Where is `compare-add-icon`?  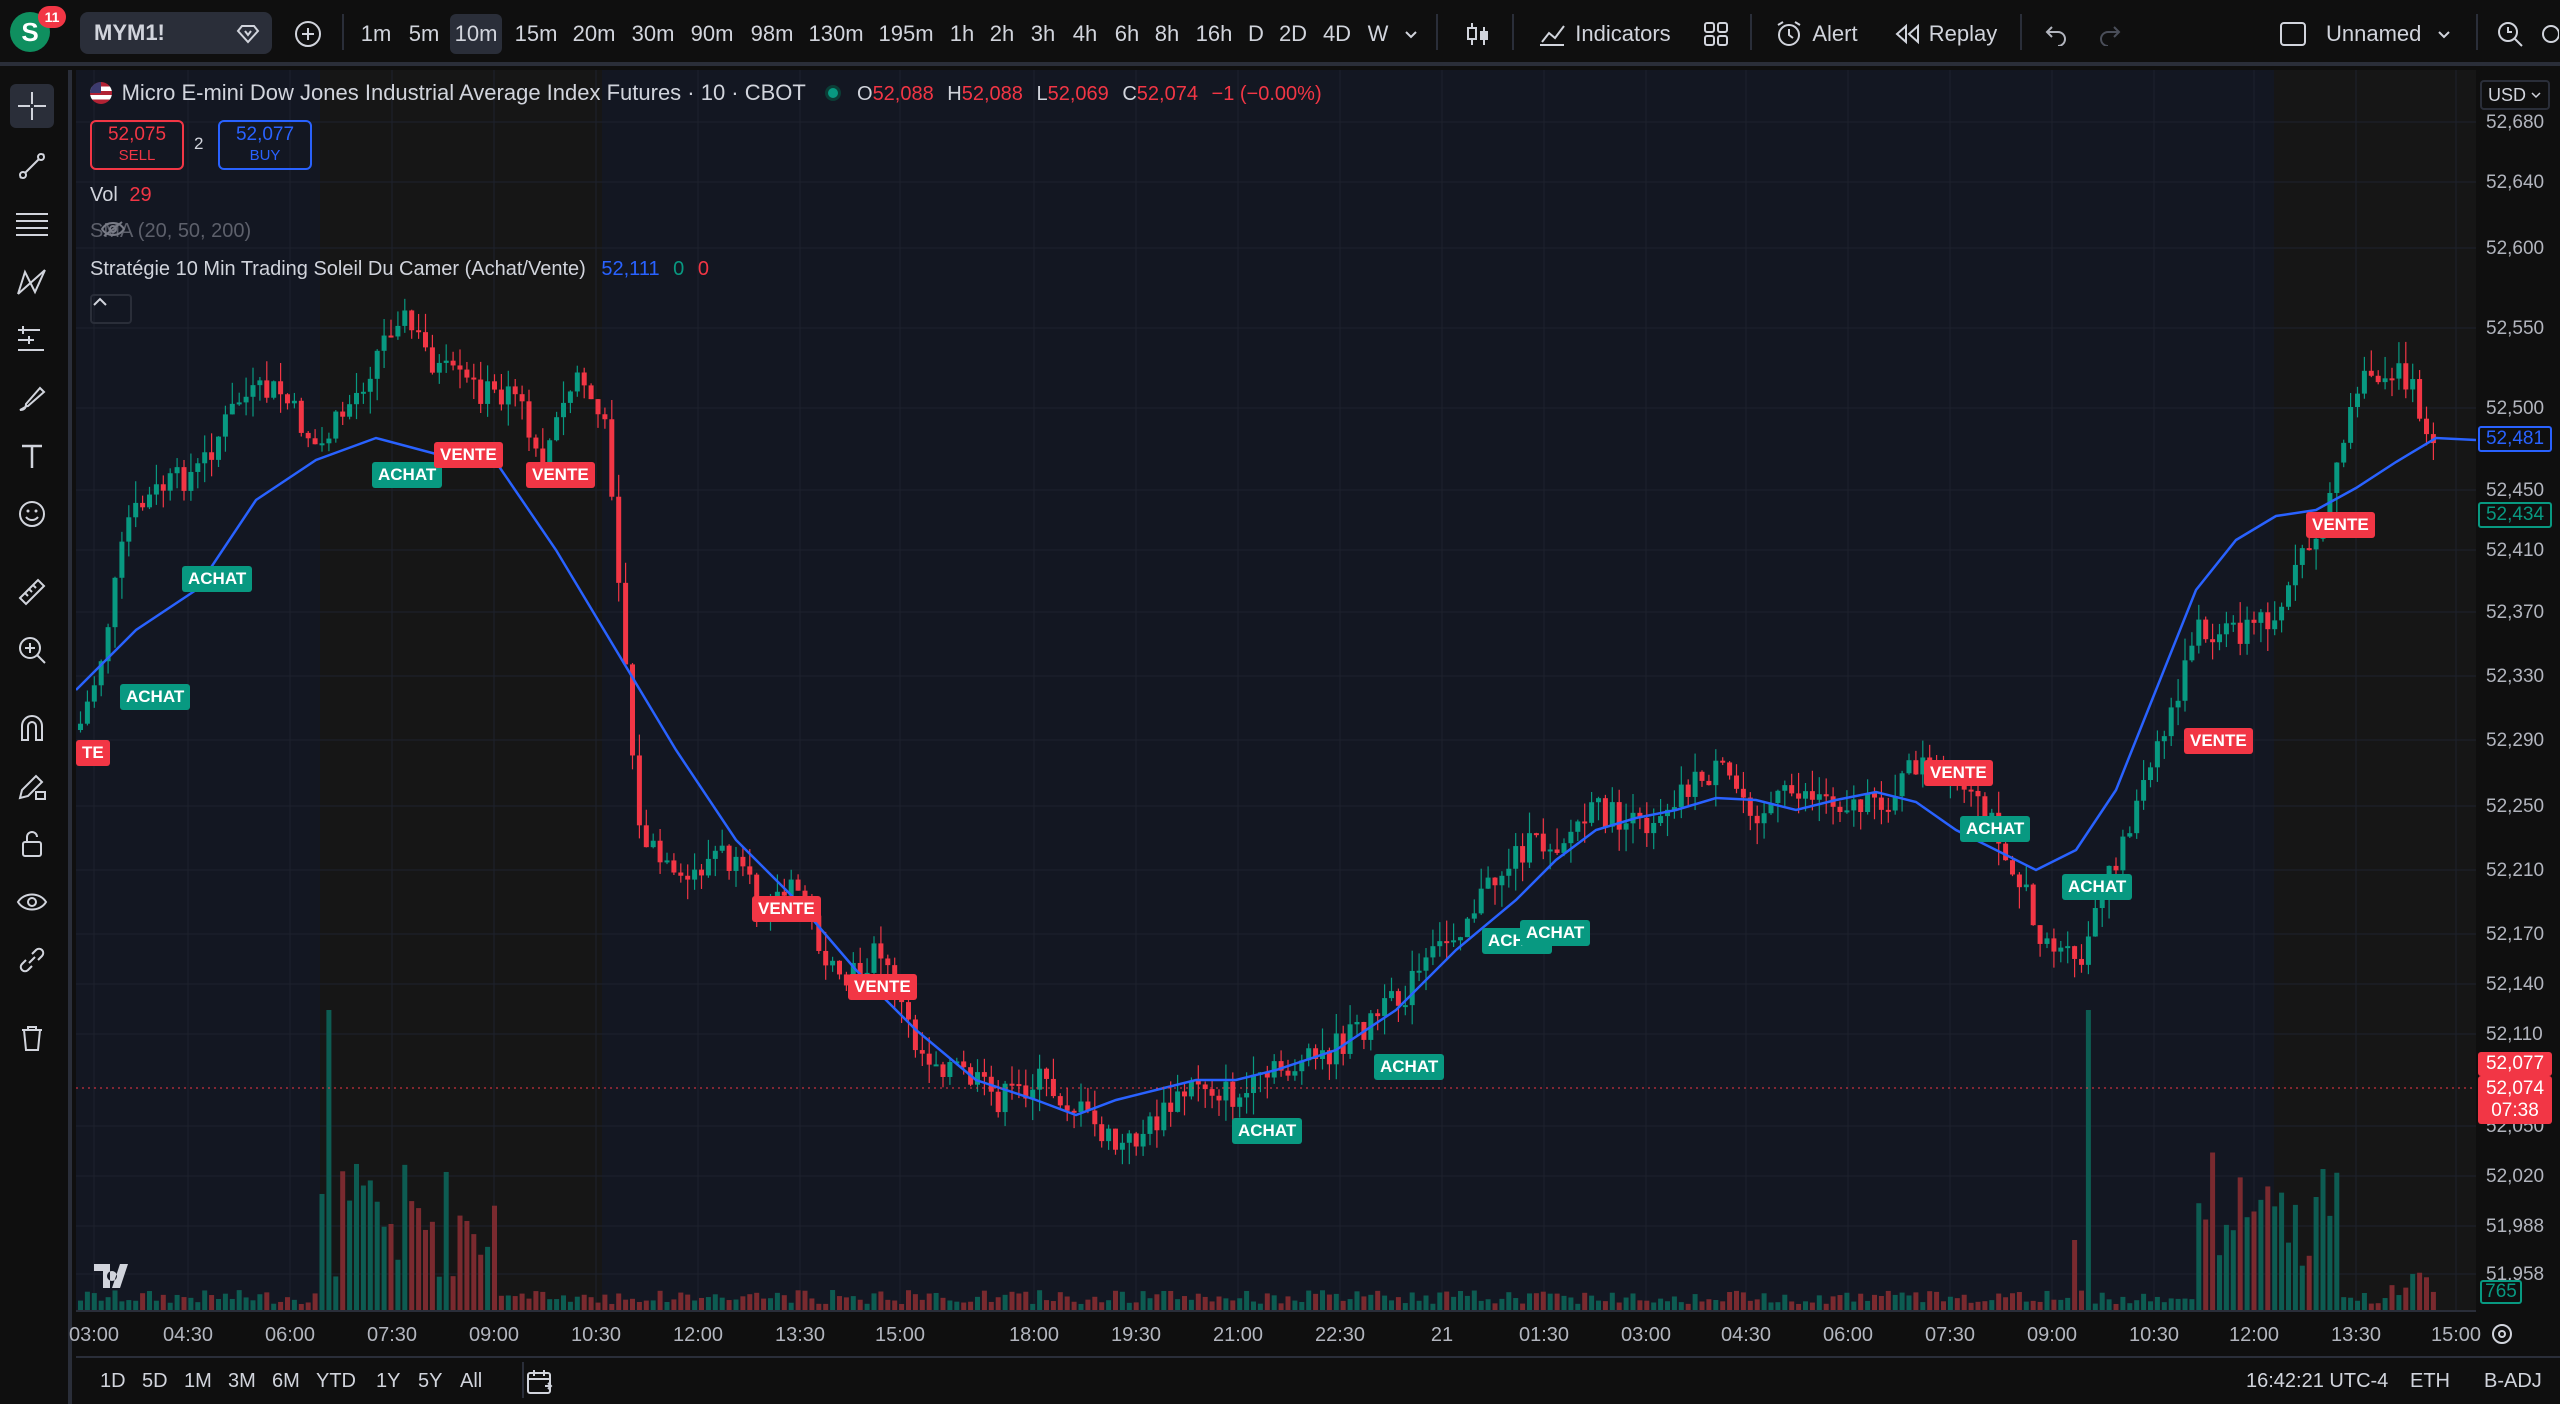
compare-add-icon is located at coordinates (308, 34).